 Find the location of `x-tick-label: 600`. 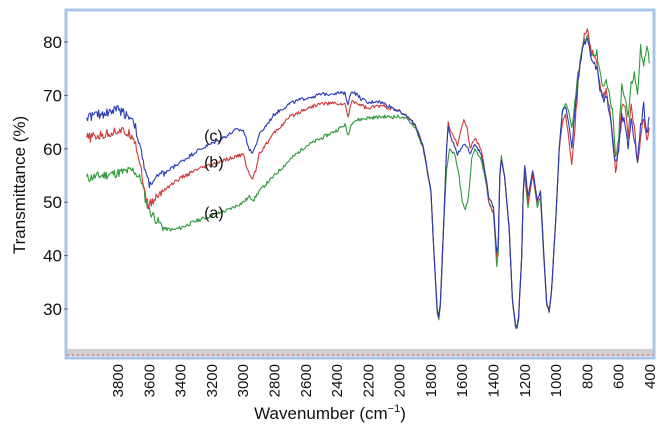

x-tick-label: 600 is located at coordinates (619, 376).